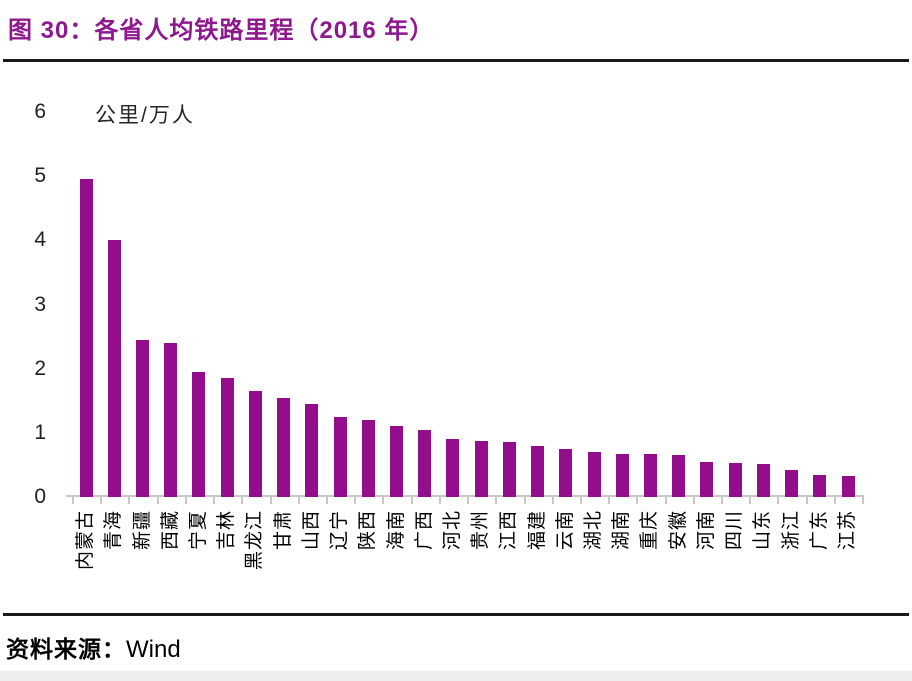 The height and width of the screenshot is (681, 912). I want to click on y-axis-tick-label: 6, so click(40, 111).